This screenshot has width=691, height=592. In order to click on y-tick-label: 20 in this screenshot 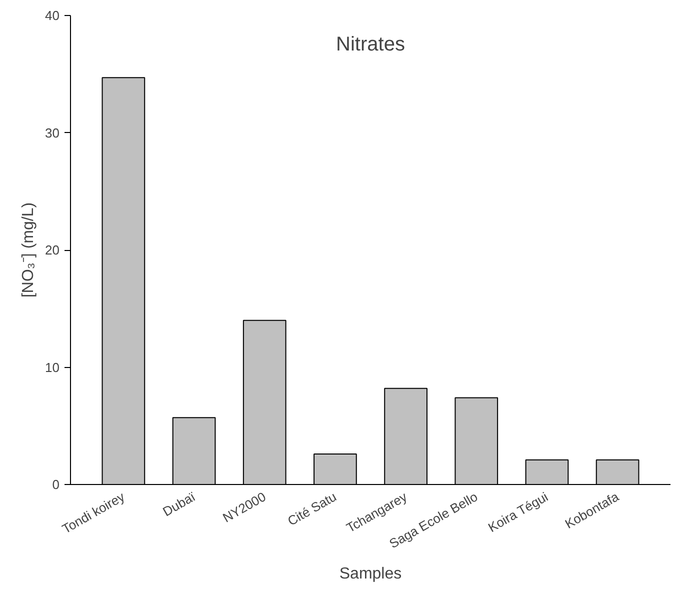, I will do `click(52, 250)`.